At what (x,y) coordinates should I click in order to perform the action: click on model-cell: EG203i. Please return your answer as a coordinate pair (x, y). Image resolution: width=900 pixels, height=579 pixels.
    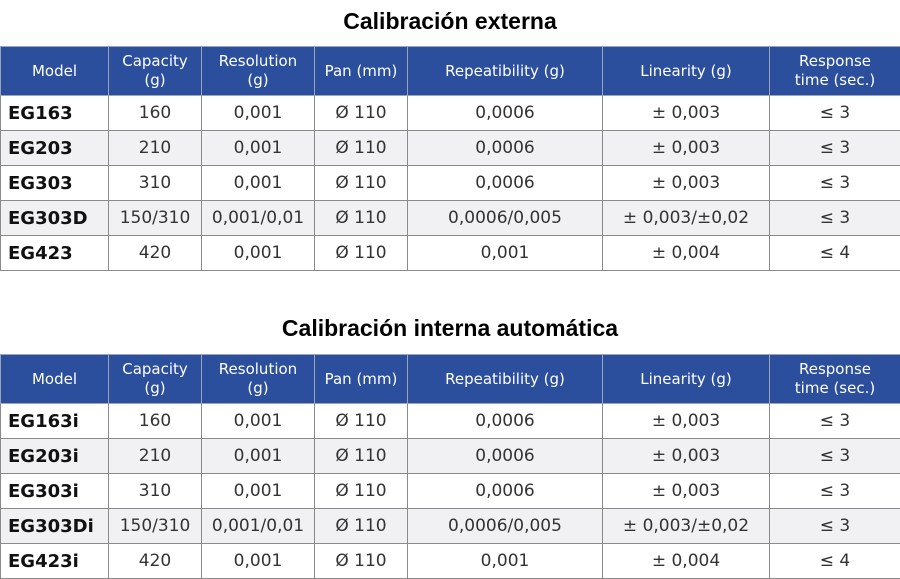
    Looking at the image, I should click on (55, 456).